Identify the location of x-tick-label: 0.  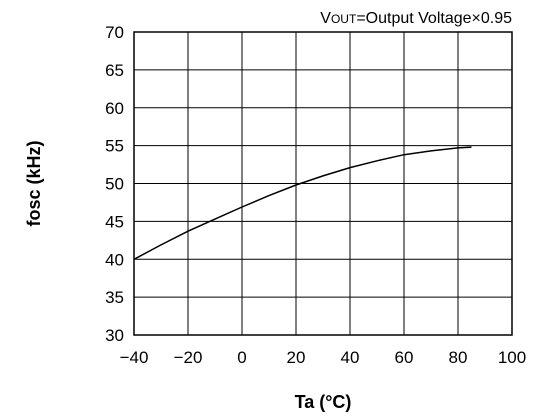
(241, 357).